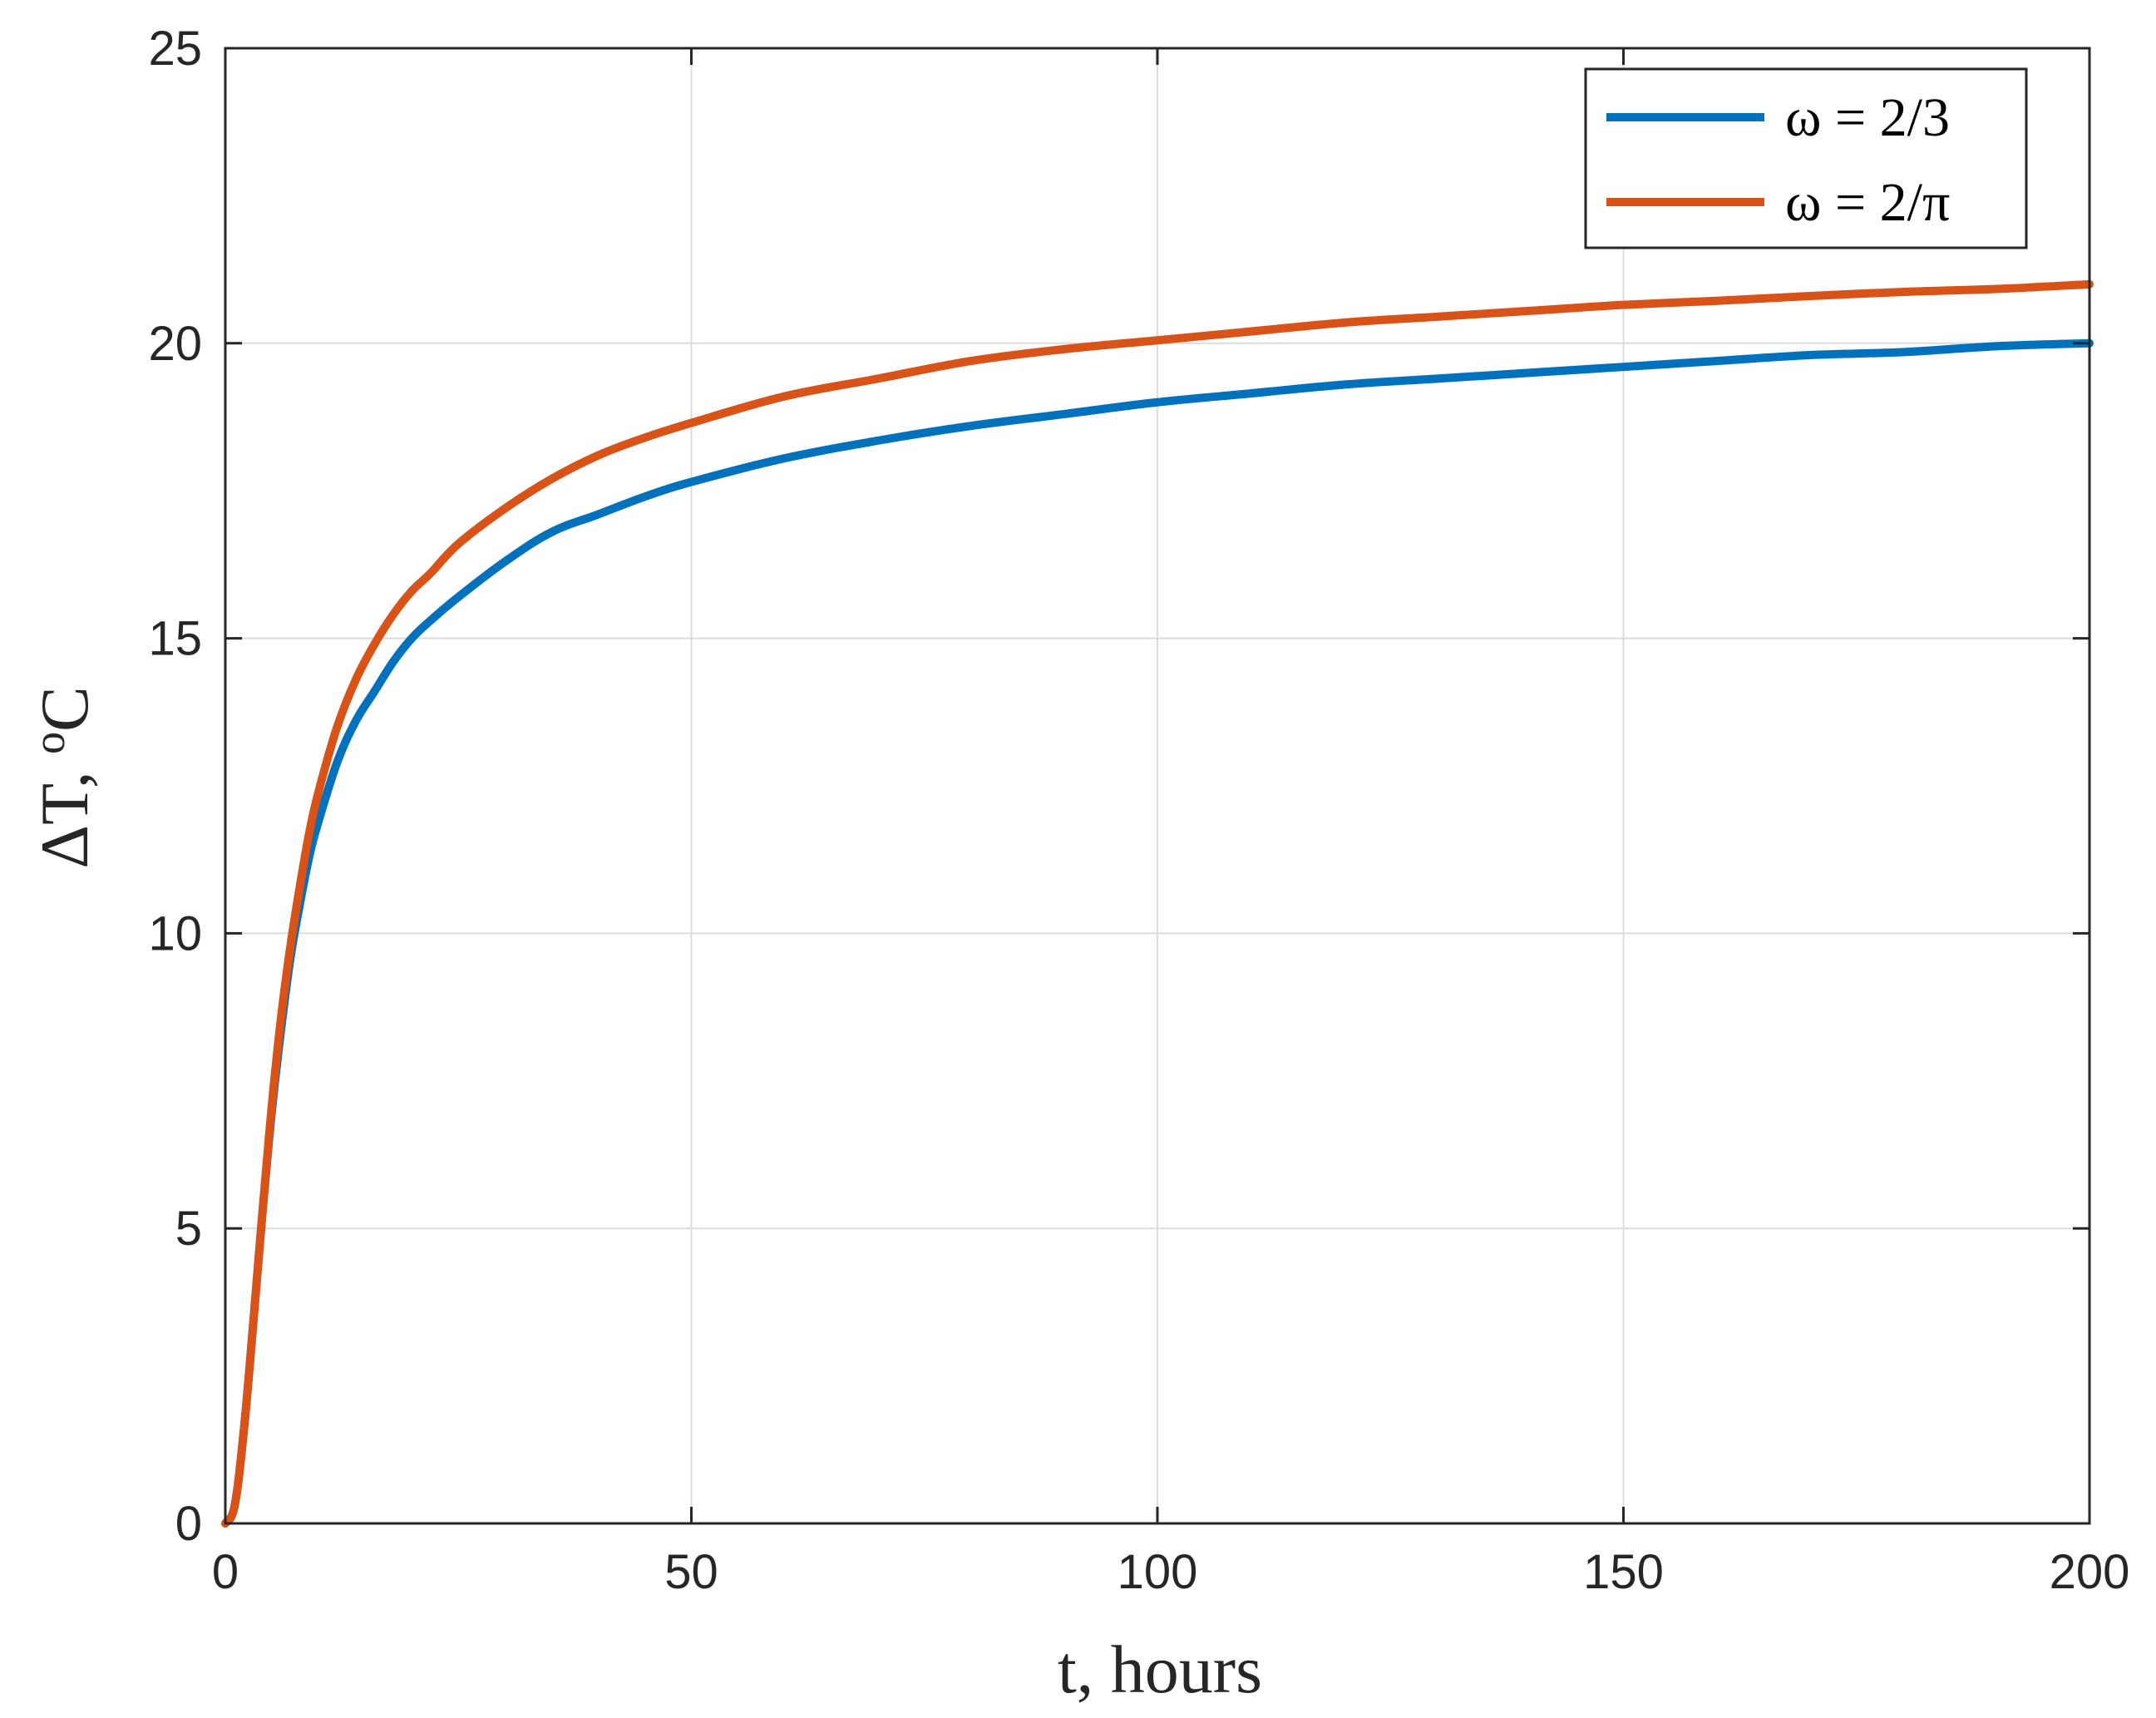 The image size is (2156, 1718). What do you see at coordinates (1160, 1669) in the screenshot?
I see `x-axis-label: t, hours` at bounding box center [1160, 1669].